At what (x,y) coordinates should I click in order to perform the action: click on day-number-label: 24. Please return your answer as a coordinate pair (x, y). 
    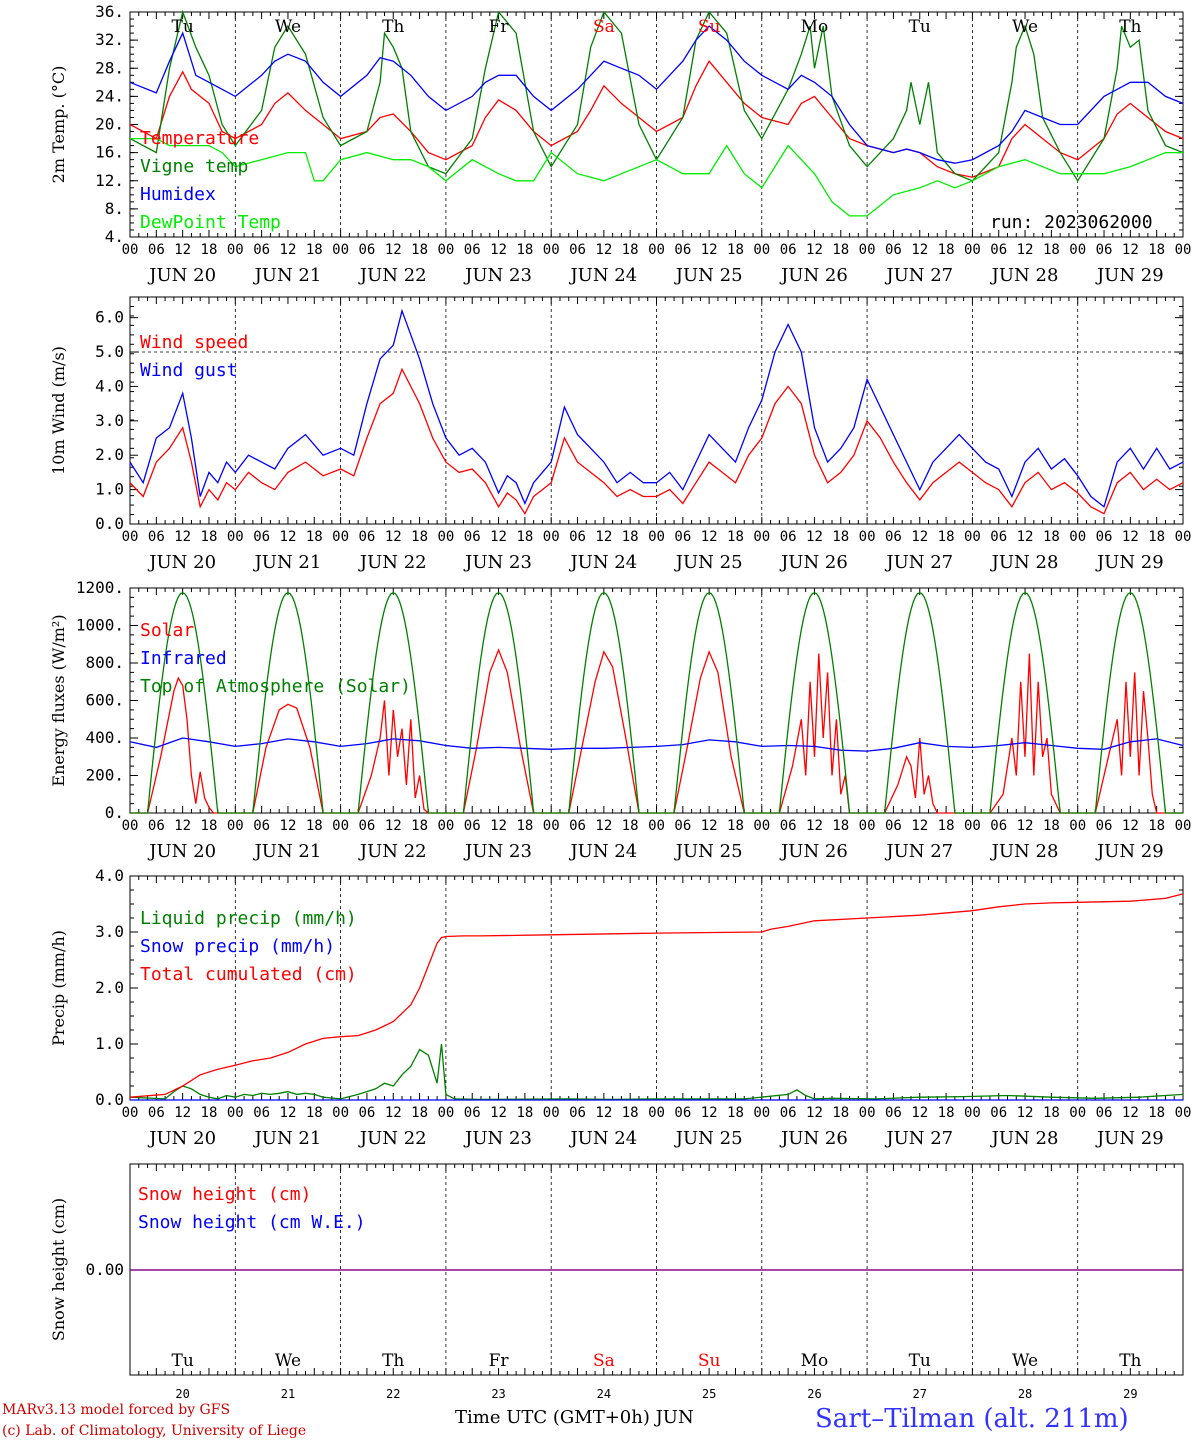
    Looking at the image, I should click on (604, 1394).